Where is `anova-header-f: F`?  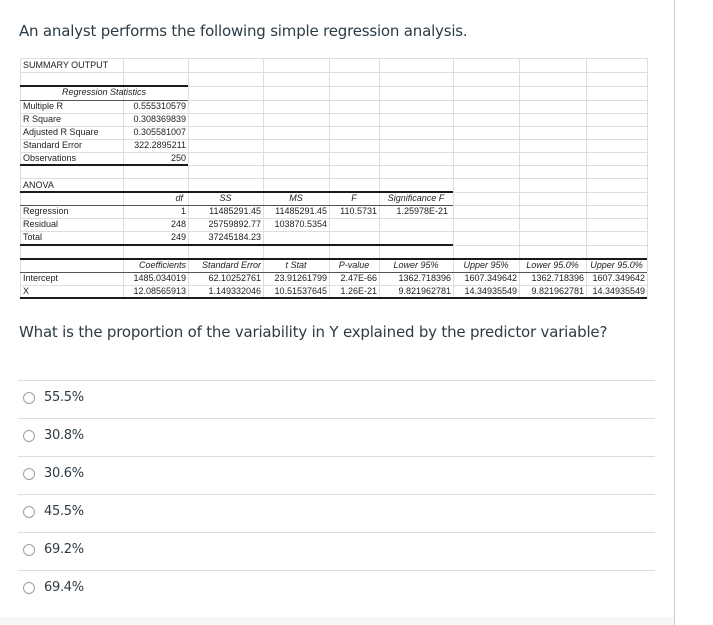
anova-header-f: F is located at coordinates (354, 198).